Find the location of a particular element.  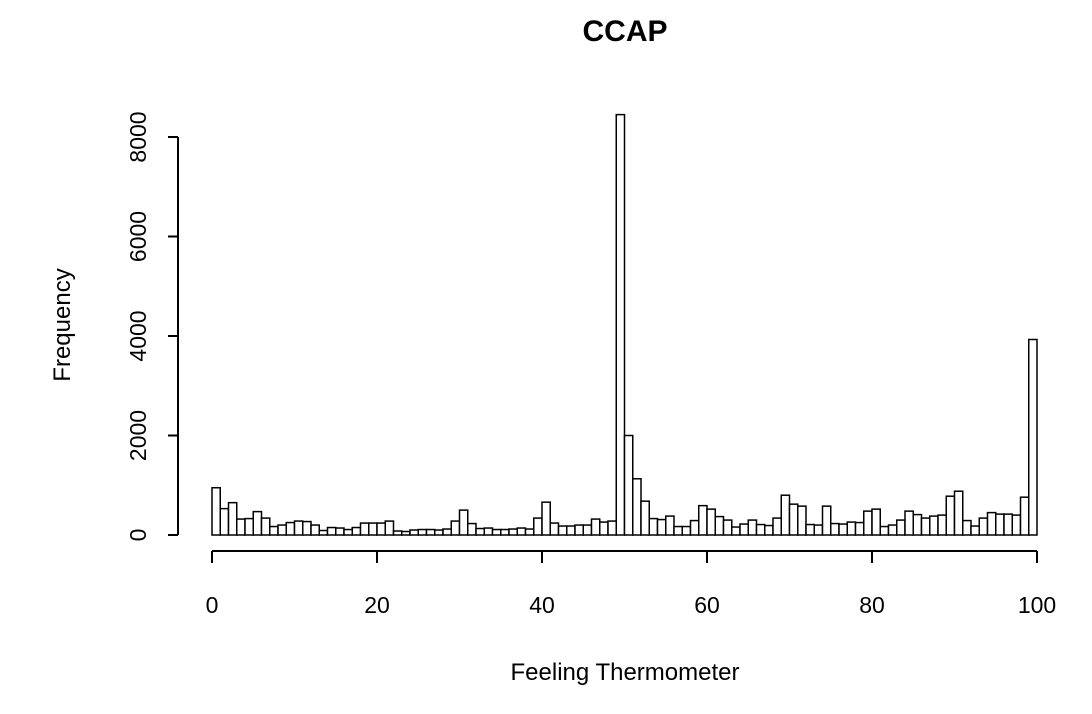

x-axis-label: Feeling Thermometer is located at coordinates (625, 672).